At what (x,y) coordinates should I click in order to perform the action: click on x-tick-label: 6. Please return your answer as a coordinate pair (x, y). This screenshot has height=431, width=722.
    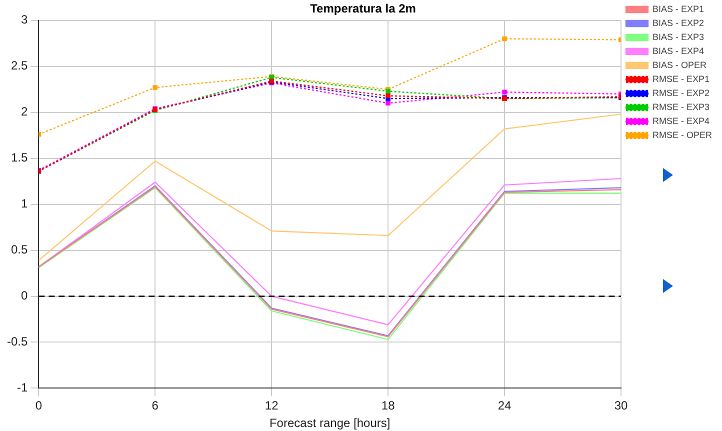
    Looking at the image, I should click on (155, 405).